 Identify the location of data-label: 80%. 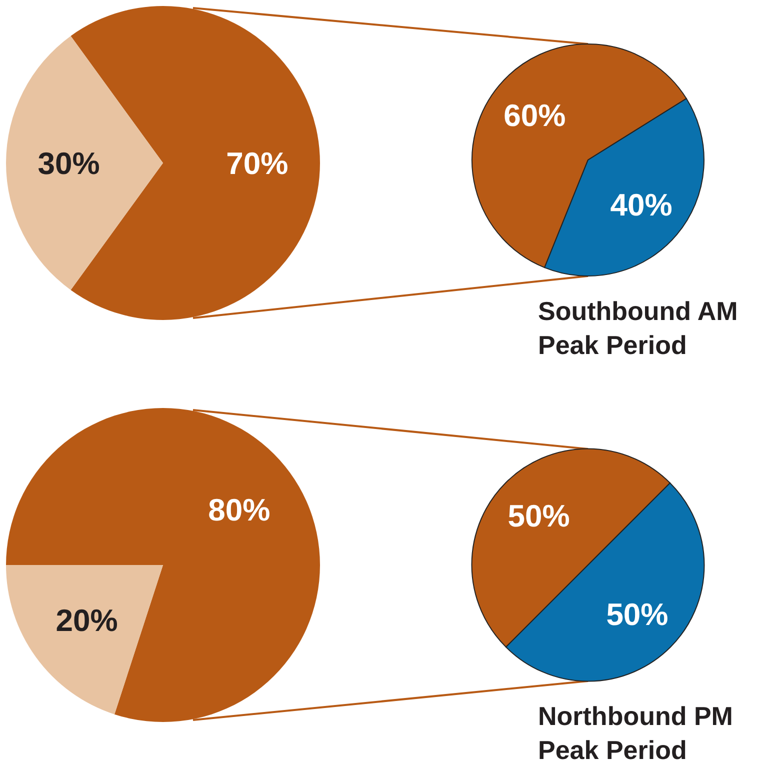
(239, 510).